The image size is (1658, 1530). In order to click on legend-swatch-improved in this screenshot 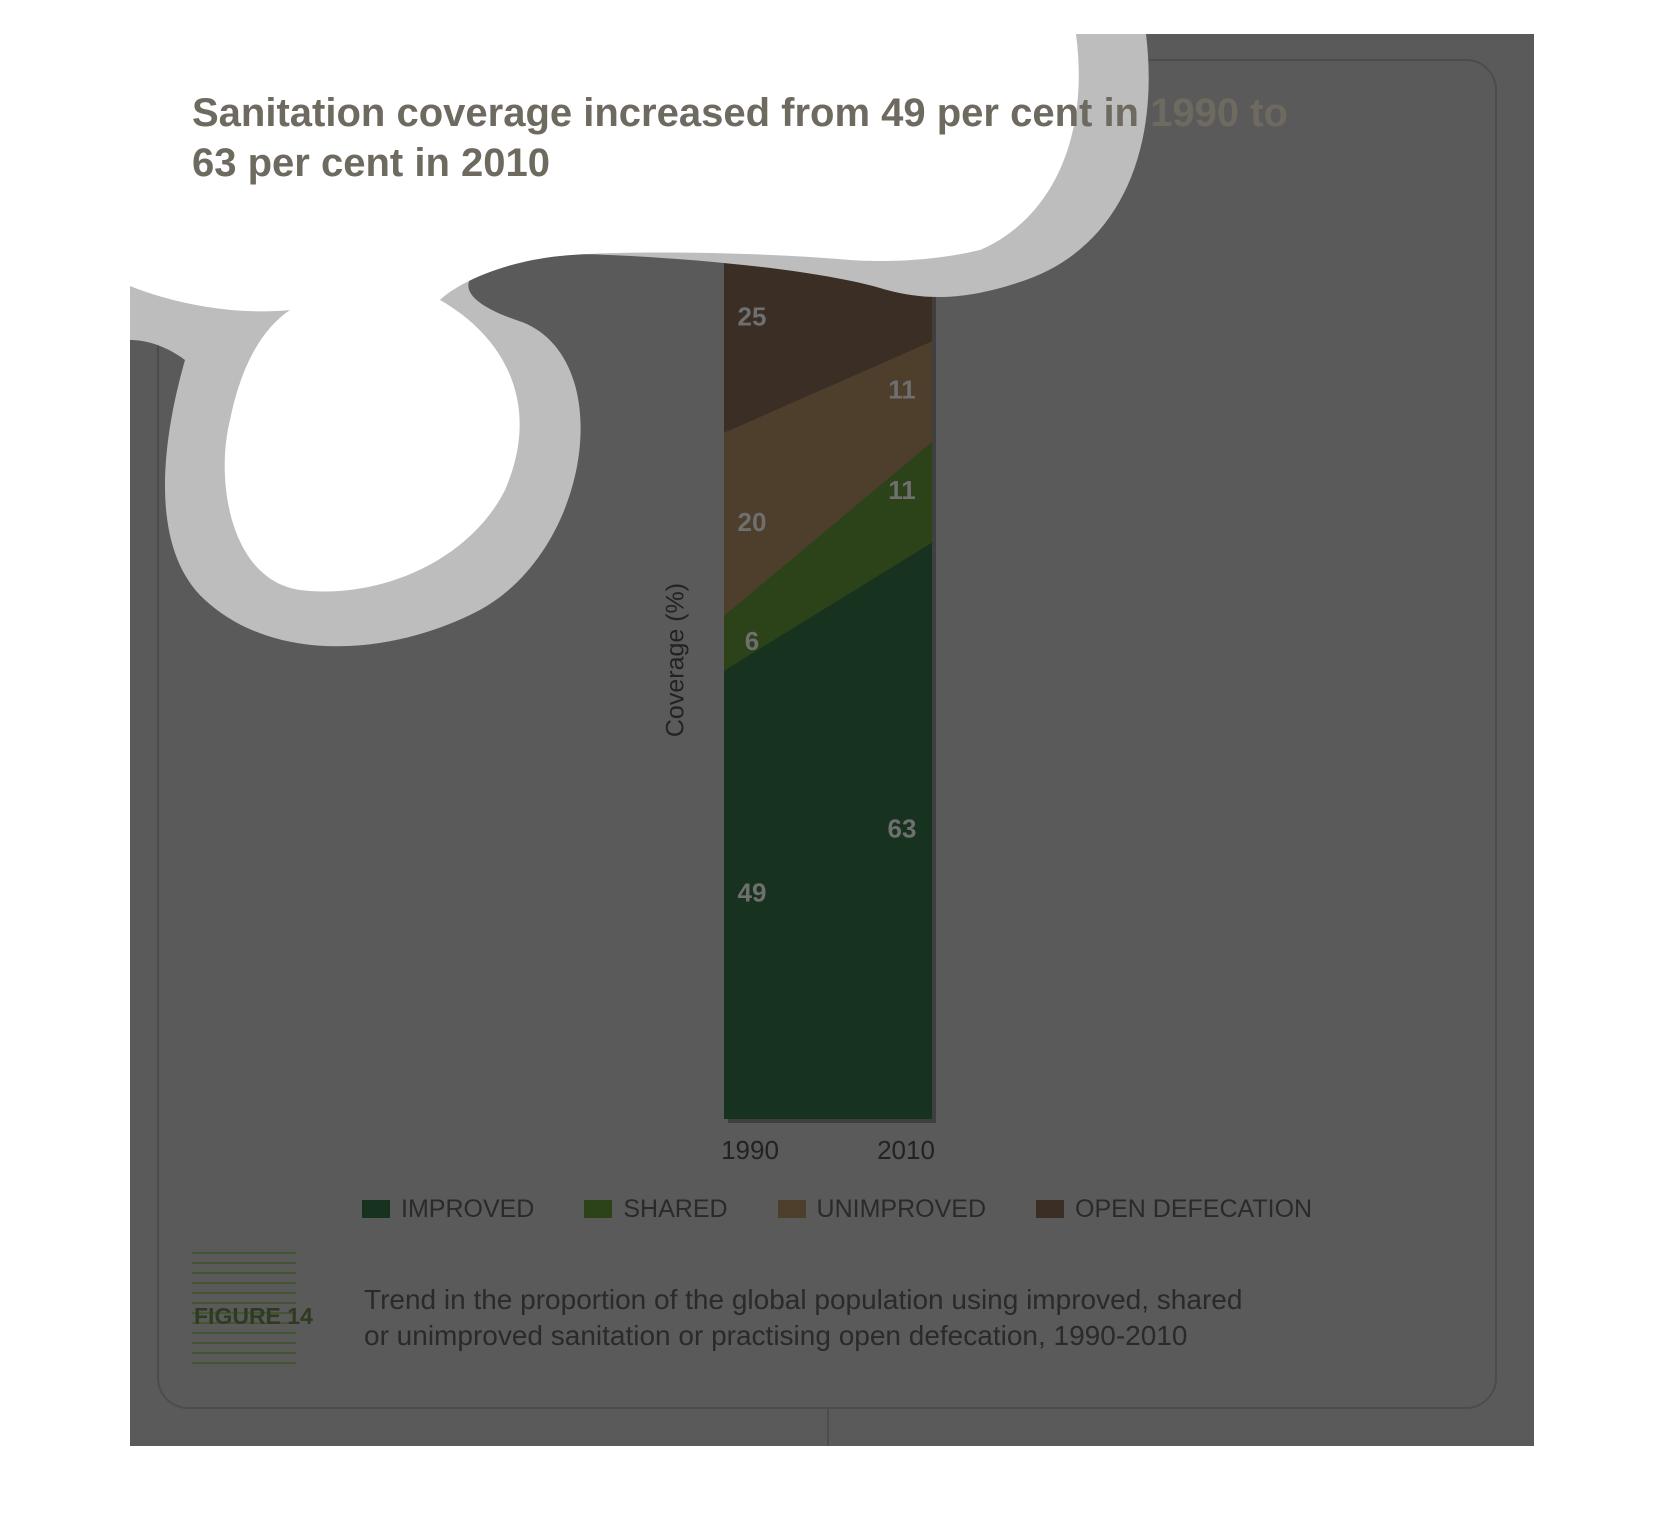, I will do `click(376, 1209)`.